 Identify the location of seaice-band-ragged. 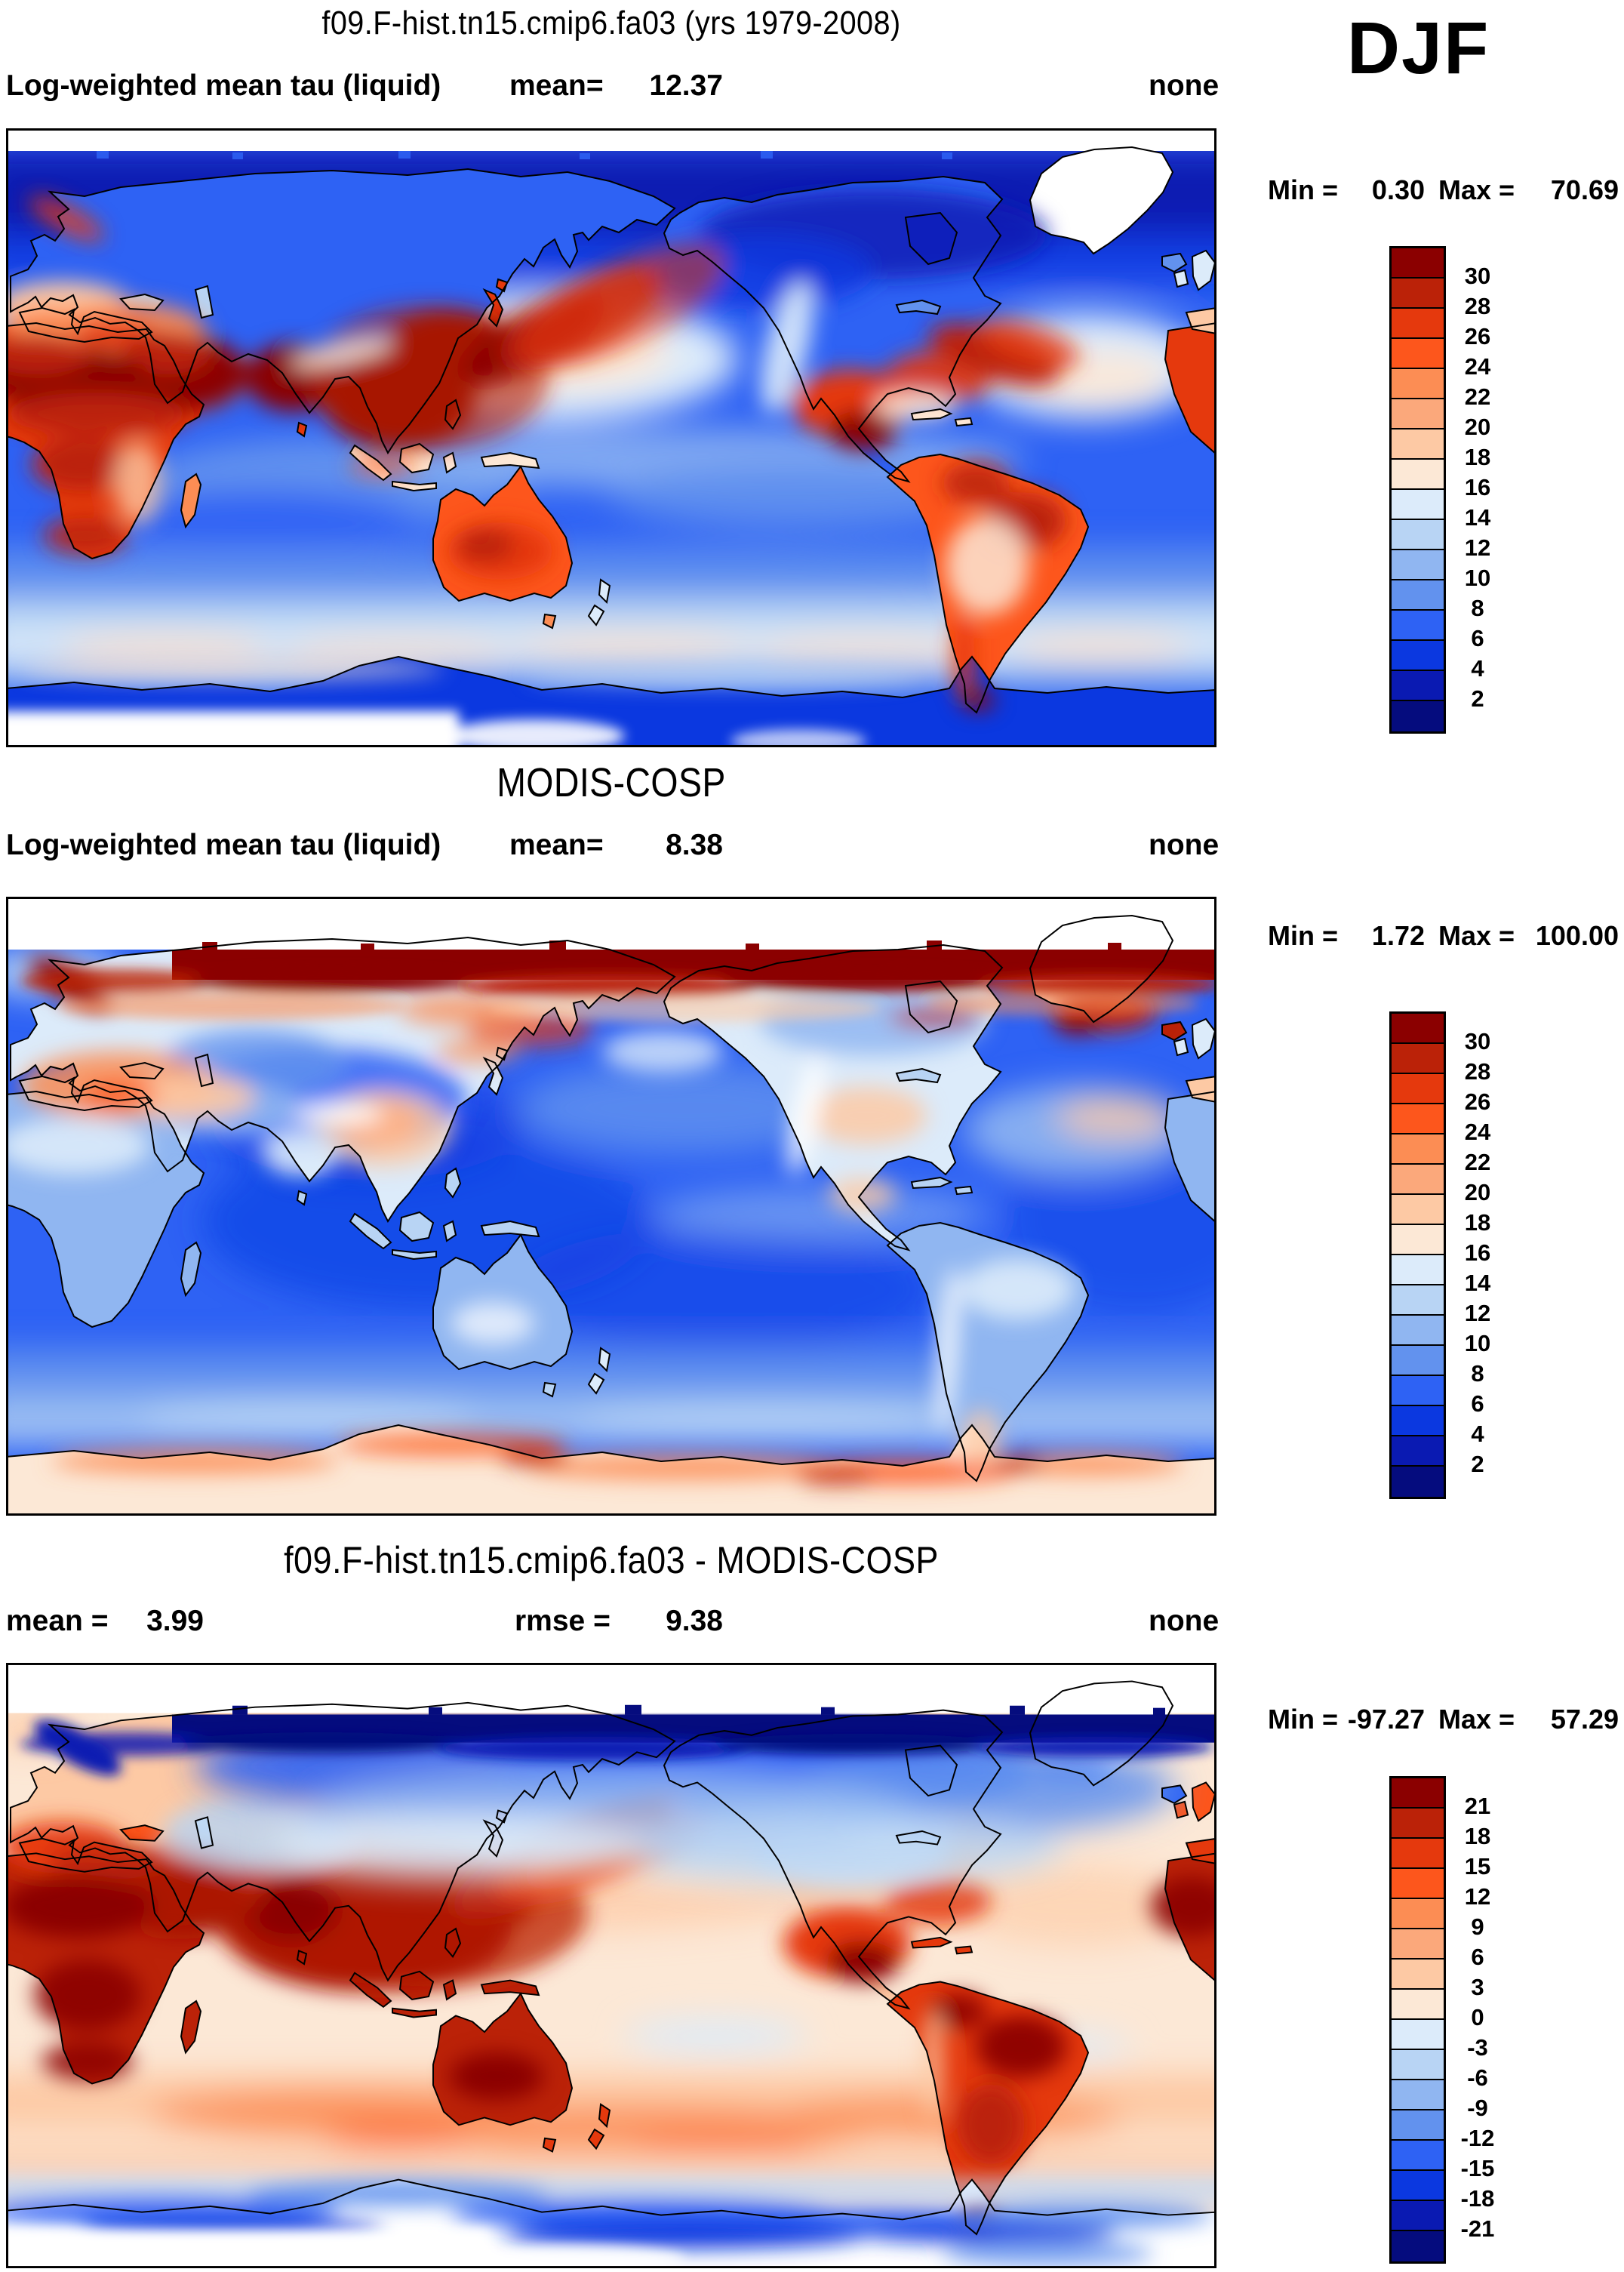
(618, 995).